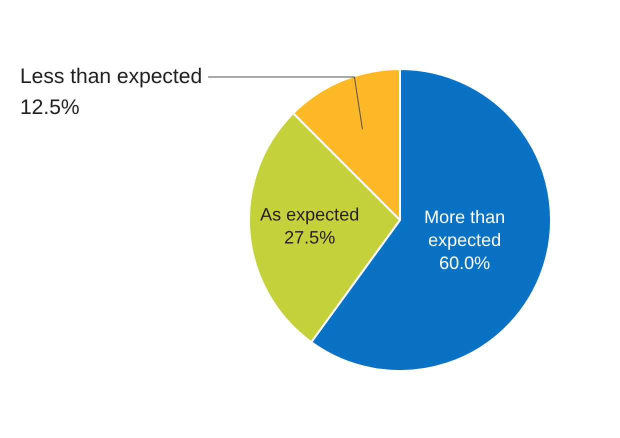 This screenshot has height=438, width=620. Describe the element at coordinates (465, 228) in the screenshot. I see `slice-label: More than expected` at that location.